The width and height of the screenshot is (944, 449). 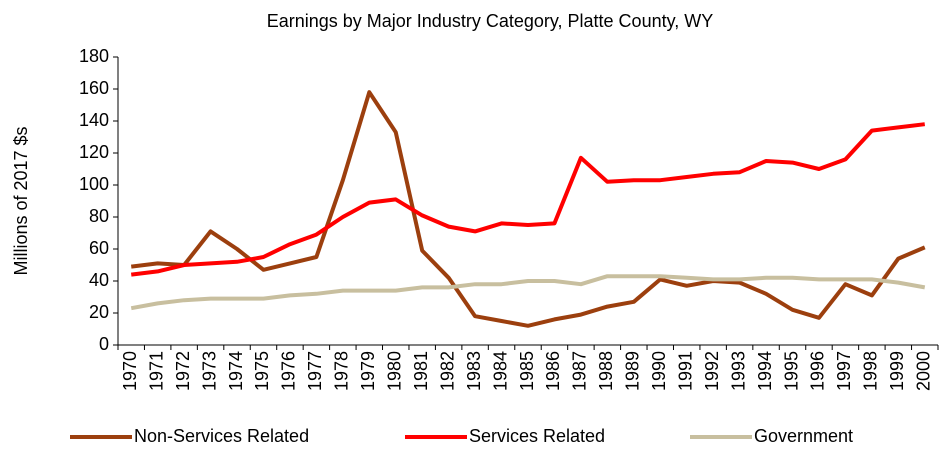 What do you see at coordinates (791, 371) in the screenshot?
I see `x-tick-label: 1995` at bounding box center [791, 371].